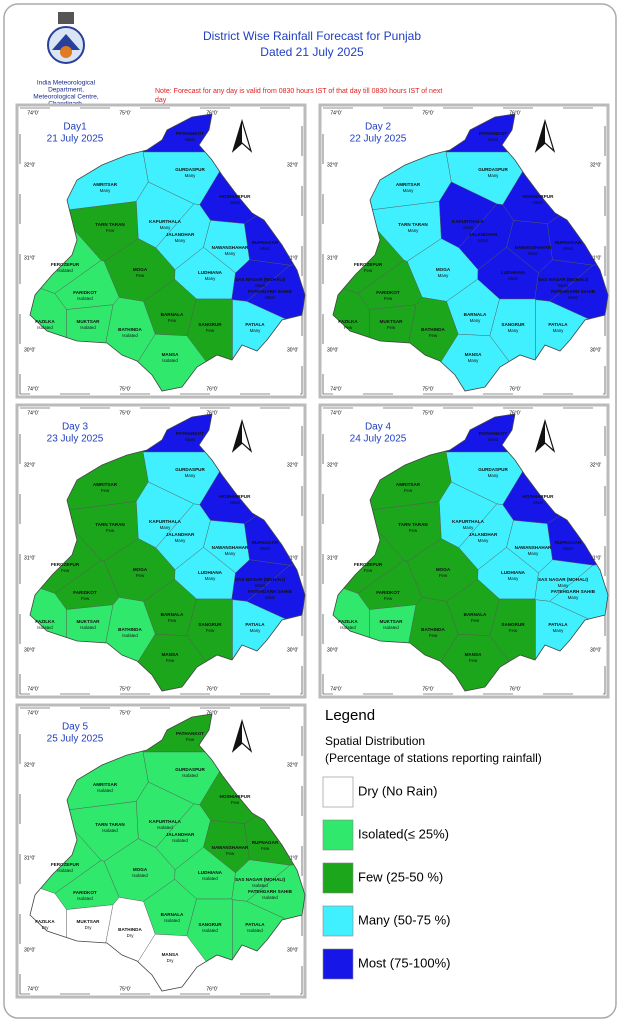 The width and height of the screenshot is (626, 1029). I want to click on district-name: RUPNAGAR, so click(568, 542).